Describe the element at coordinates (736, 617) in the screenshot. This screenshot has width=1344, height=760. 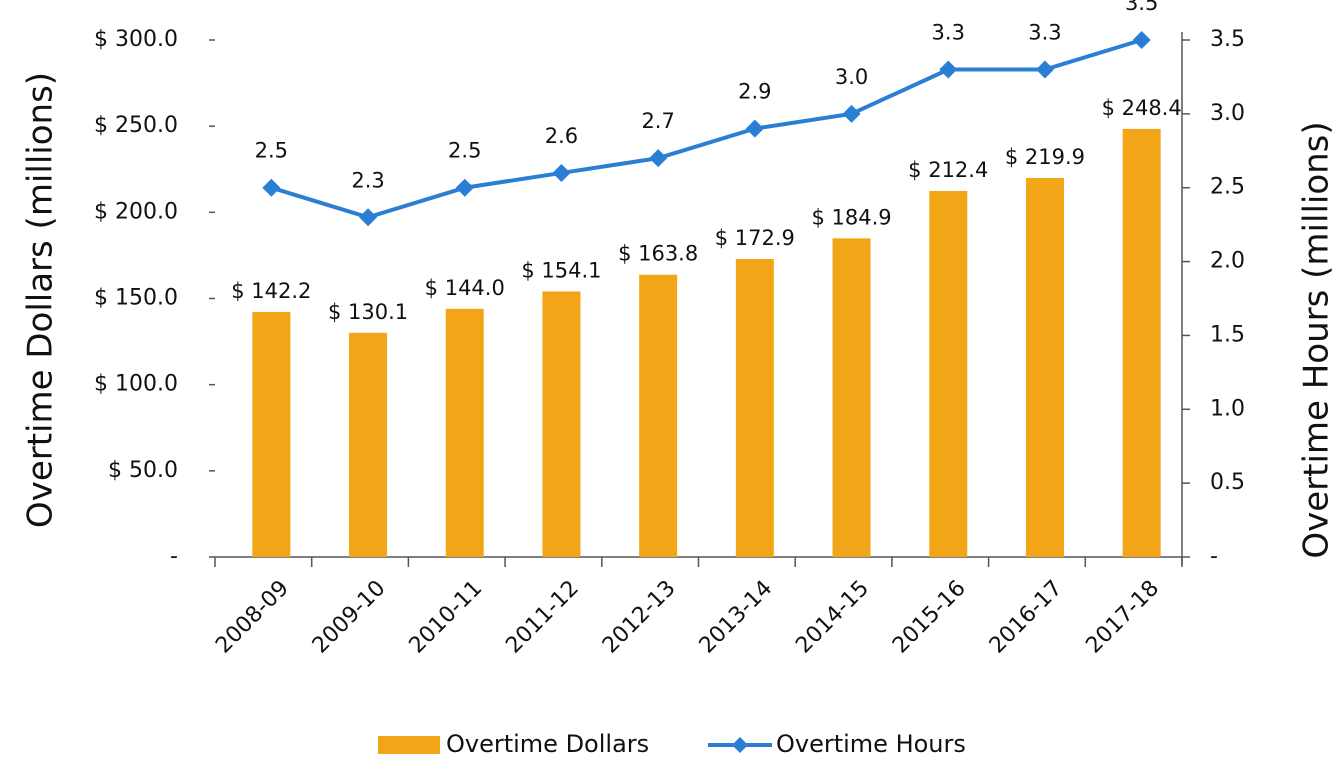
I see `x-tick-label: 2013-14` at that location.